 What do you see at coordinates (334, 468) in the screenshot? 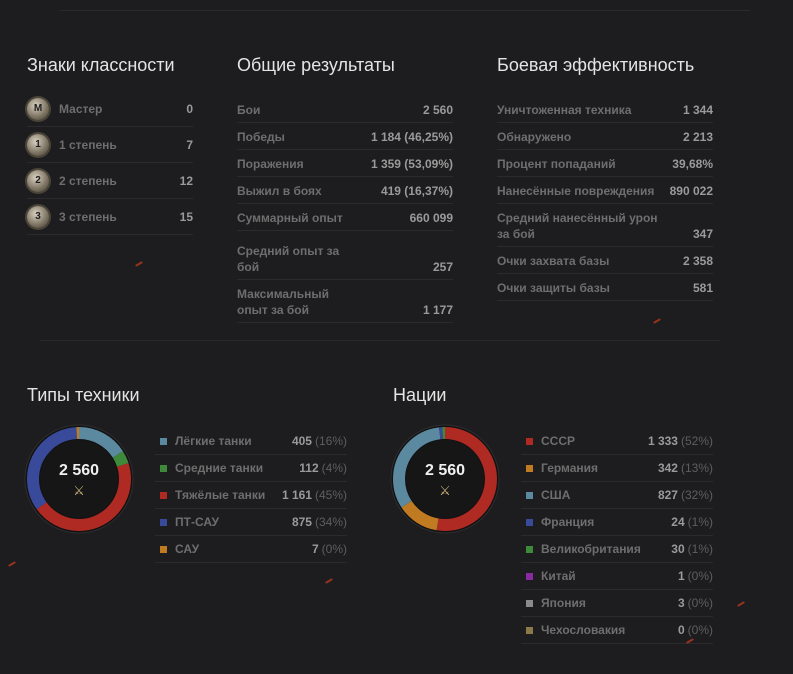
I see `legend-percent: (4%)` at bounding box center [334, 468].